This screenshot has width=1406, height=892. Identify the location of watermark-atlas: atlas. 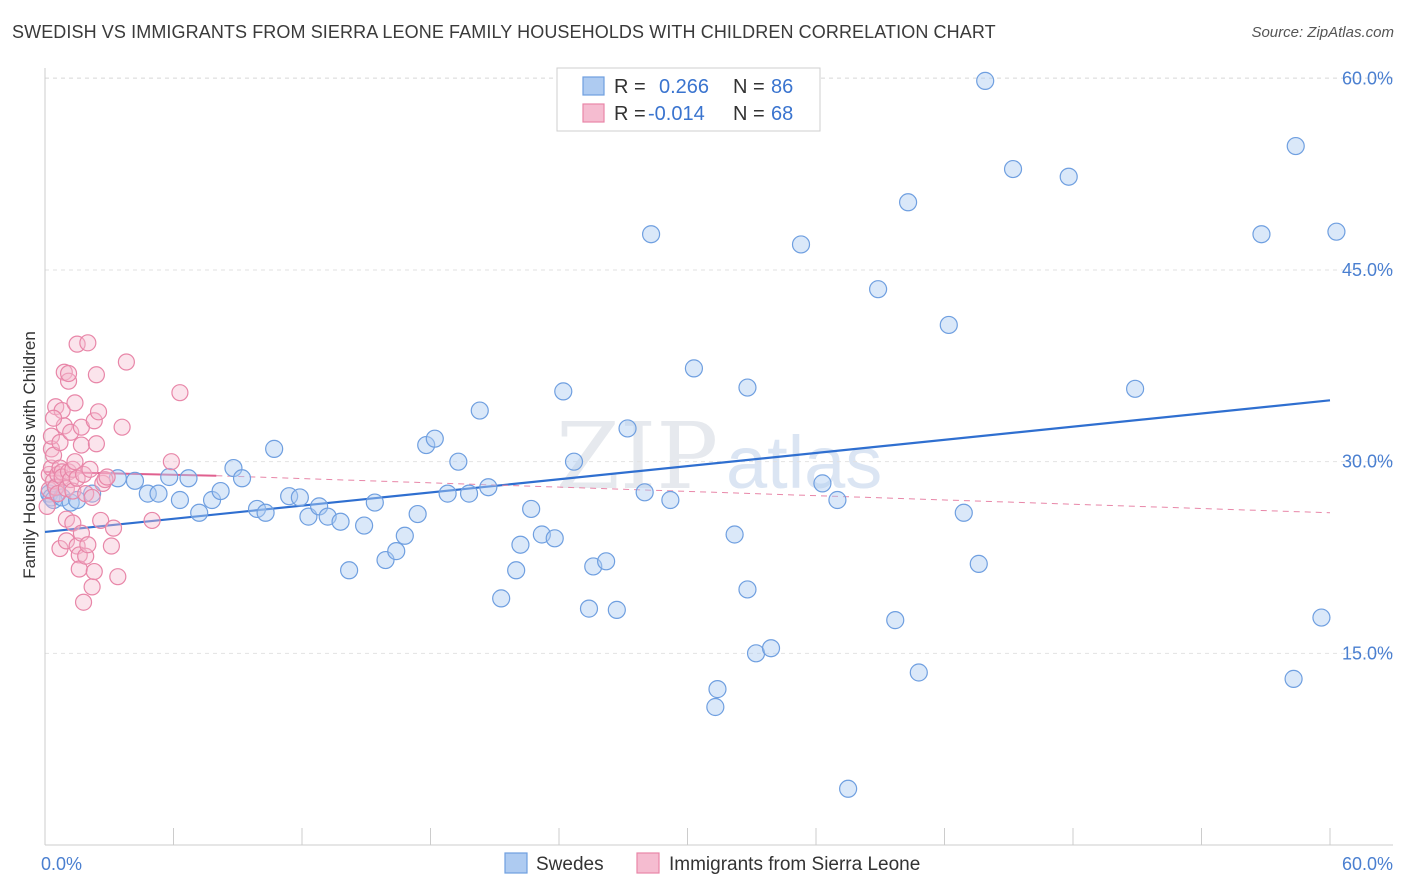
(804, 462).